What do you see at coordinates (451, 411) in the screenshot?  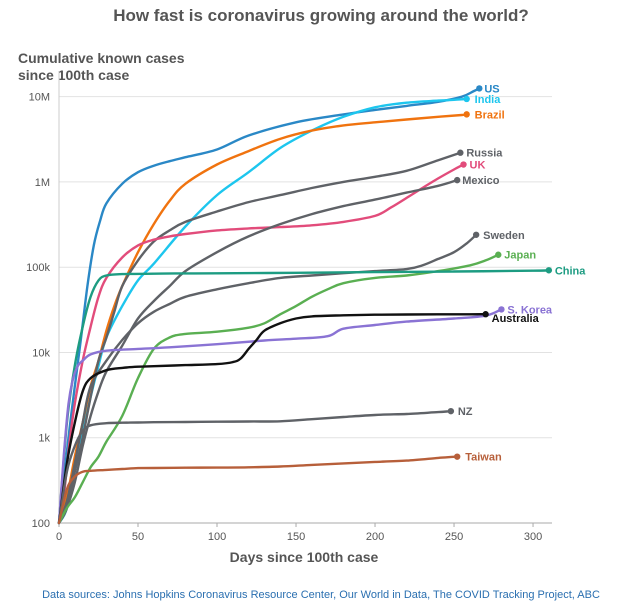 I see `series-endpoint-nz` at bounding box center [451, 411].